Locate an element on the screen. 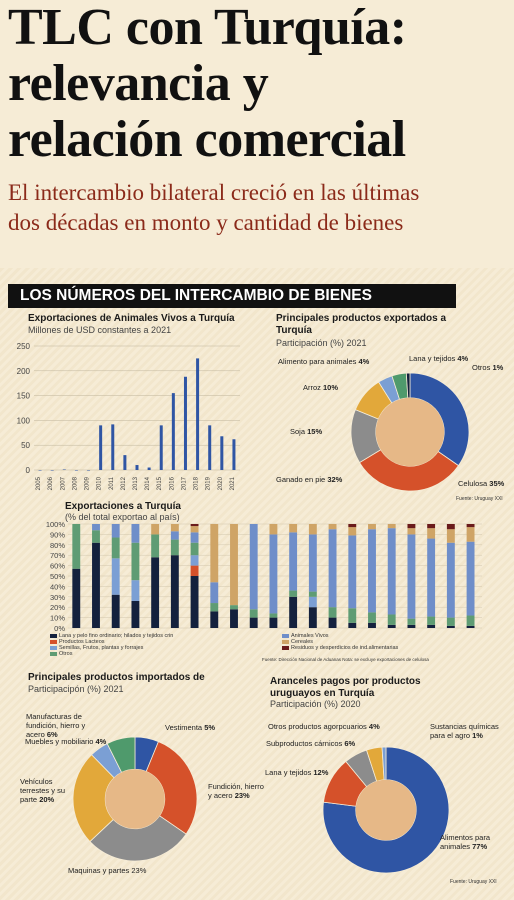 This screenshot has width=514, height=900. pie1-label-otros: Otros 1% is located at coordinates (488, 367).